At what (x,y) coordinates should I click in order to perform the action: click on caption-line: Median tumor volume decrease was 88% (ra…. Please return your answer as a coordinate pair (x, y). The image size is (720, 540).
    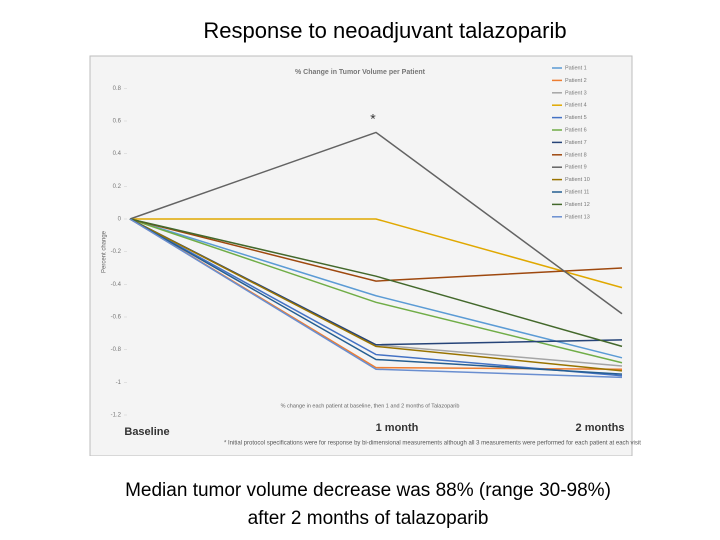
    Looking at the image, I should click on (368, 490).